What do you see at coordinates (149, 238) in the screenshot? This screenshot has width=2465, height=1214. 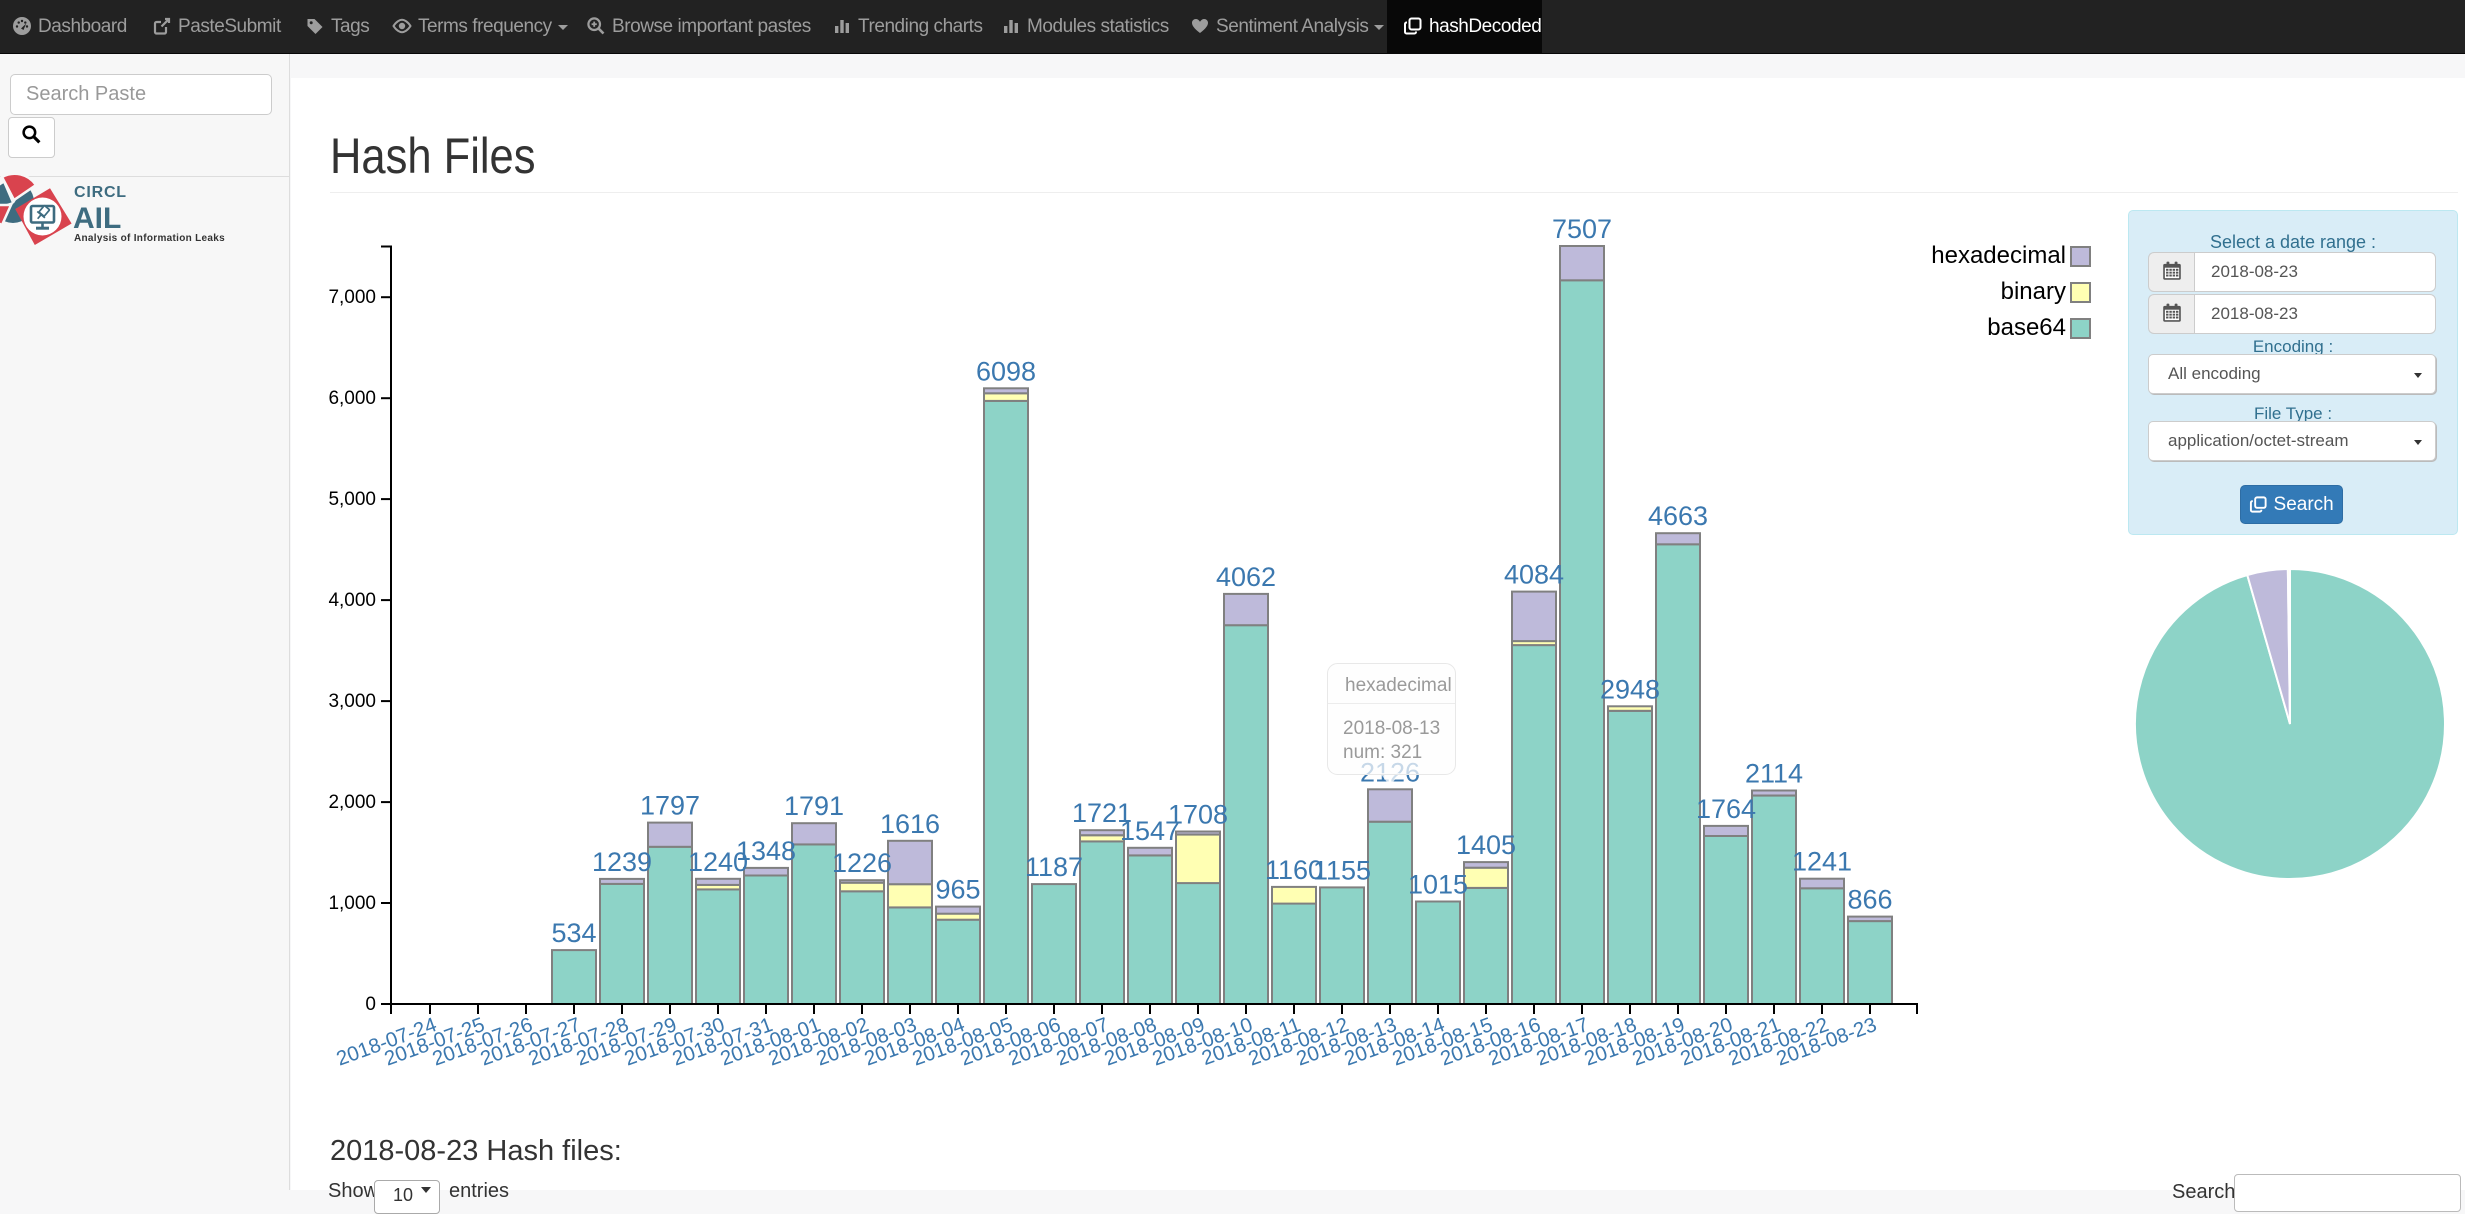 I see `svg-text: Analysis of Information Leaks` at bounding box center [149, 238].